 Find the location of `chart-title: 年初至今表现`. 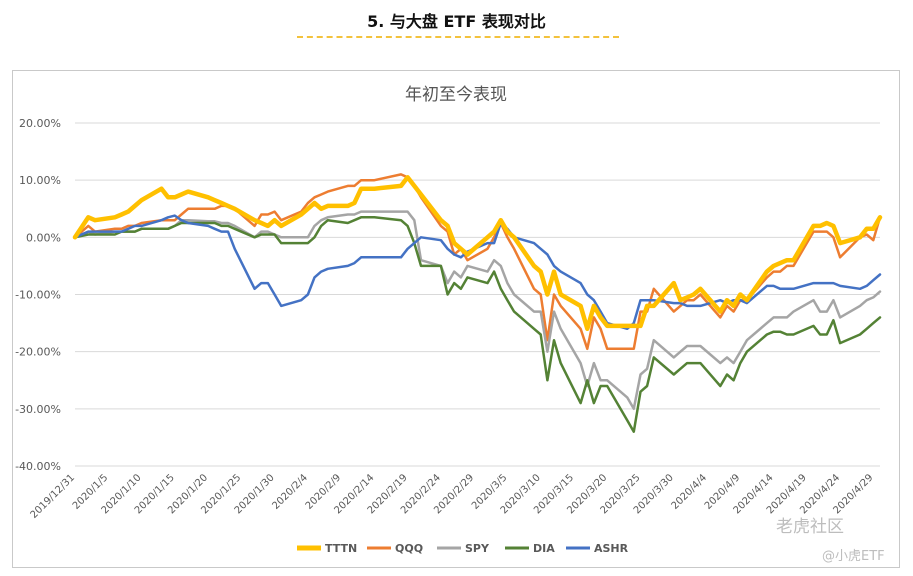

chart-title: 年初至今表现 is located at coordinates (456, 95).